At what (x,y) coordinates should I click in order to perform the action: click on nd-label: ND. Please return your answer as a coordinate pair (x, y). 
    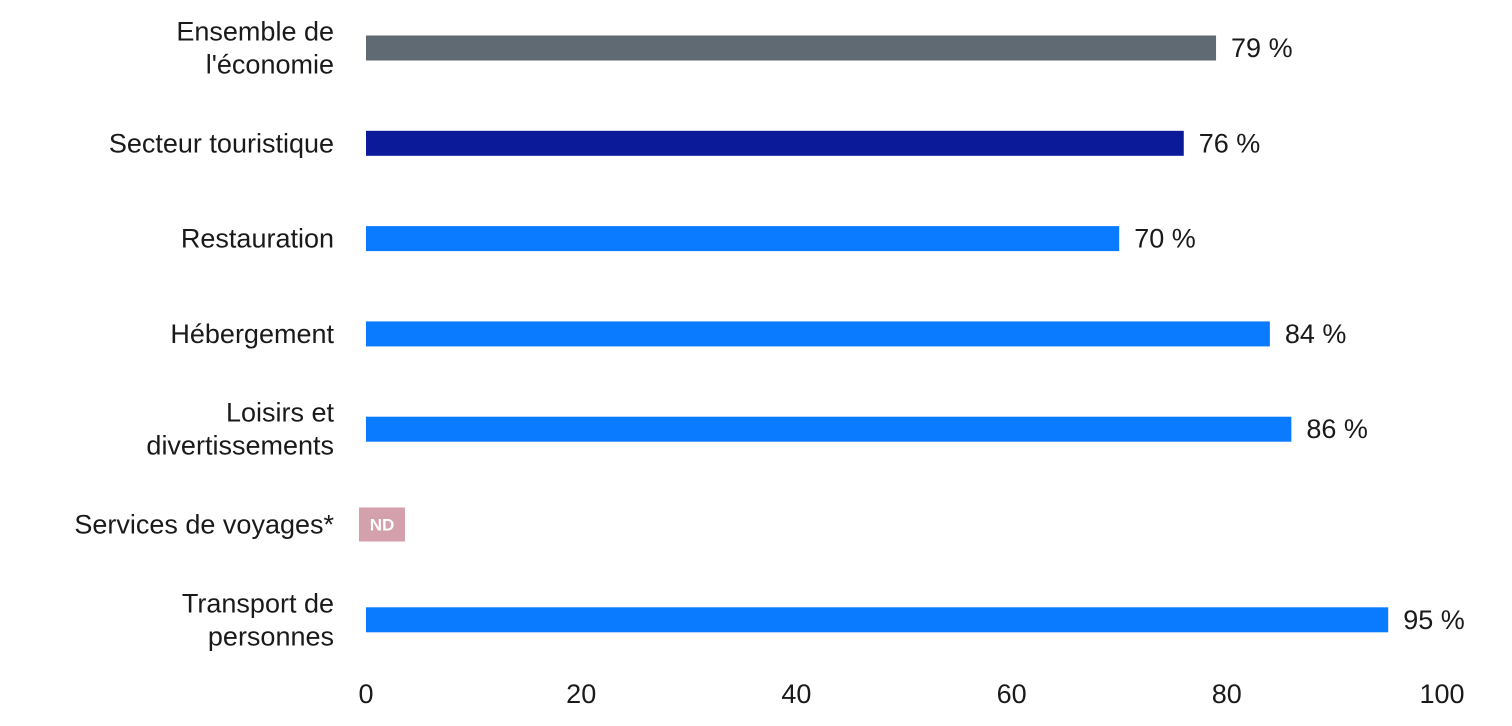
    Looking at the image, I should click on (382, 525).